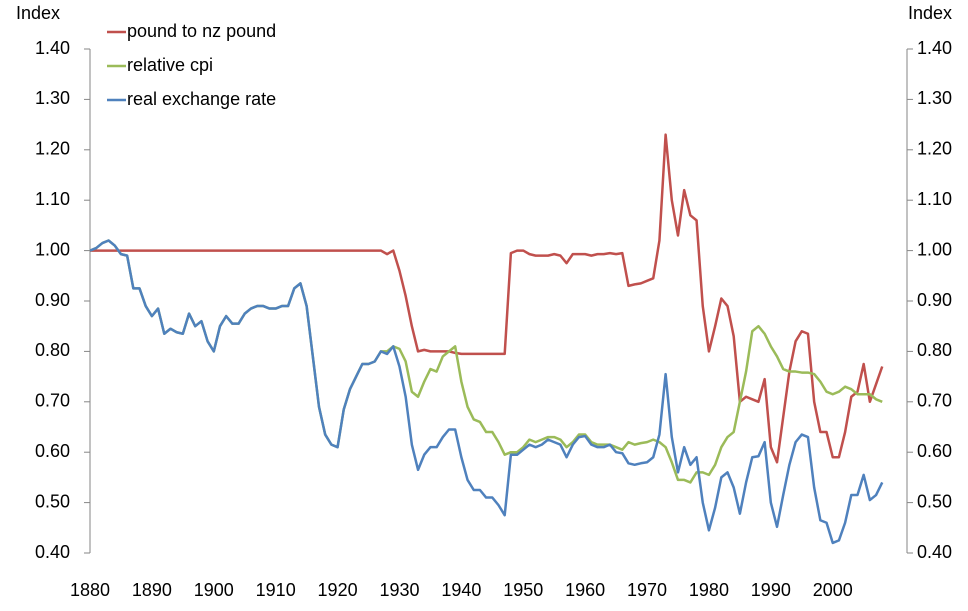 This screenshot has width=968, height=611. Describe the element at coordinates (934, 501) in the screenshot. I see `y2-tick-label: 0.50` at that location.